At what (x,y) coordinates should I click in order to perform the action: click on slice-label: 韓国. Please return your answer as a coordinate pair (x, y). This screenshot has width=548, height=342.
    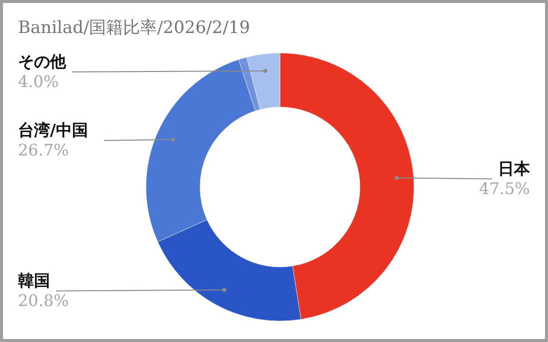
    Looking at the image, I should click on (34, 280).